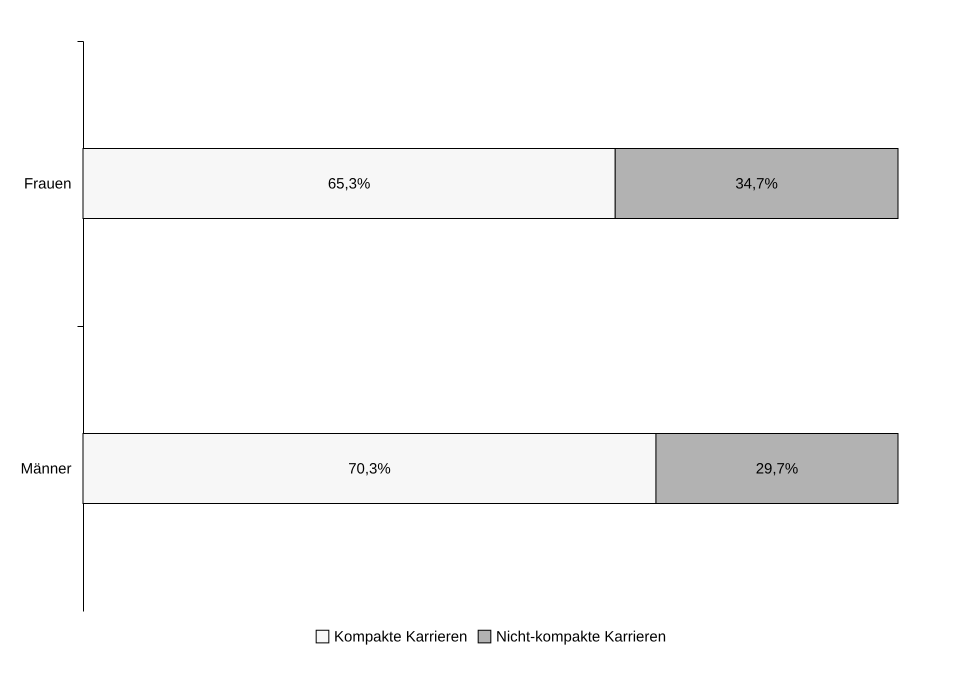 This screenshot has width=976, height=677. What do you see at coordinates (369, 469) in the screenshot?
I see `data-label: 70,3%` at bounding box center [369, 469].